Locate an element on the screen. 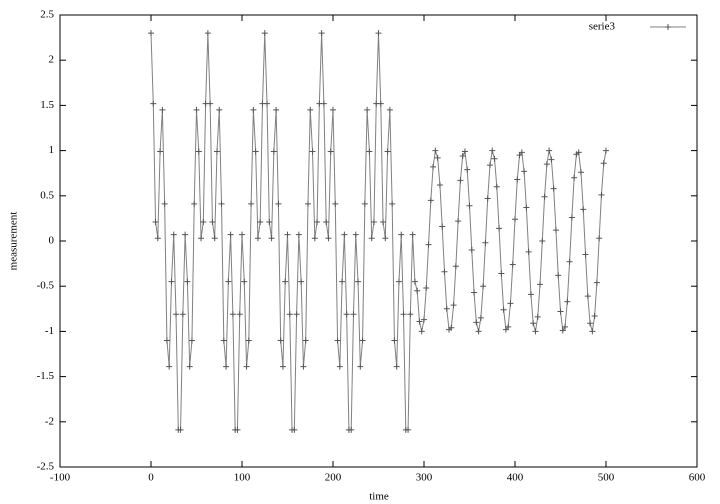 Image resolution: width=720 pixels, height=504 pixels. y-tick-label: 2 is located at coordinates (52, 60).